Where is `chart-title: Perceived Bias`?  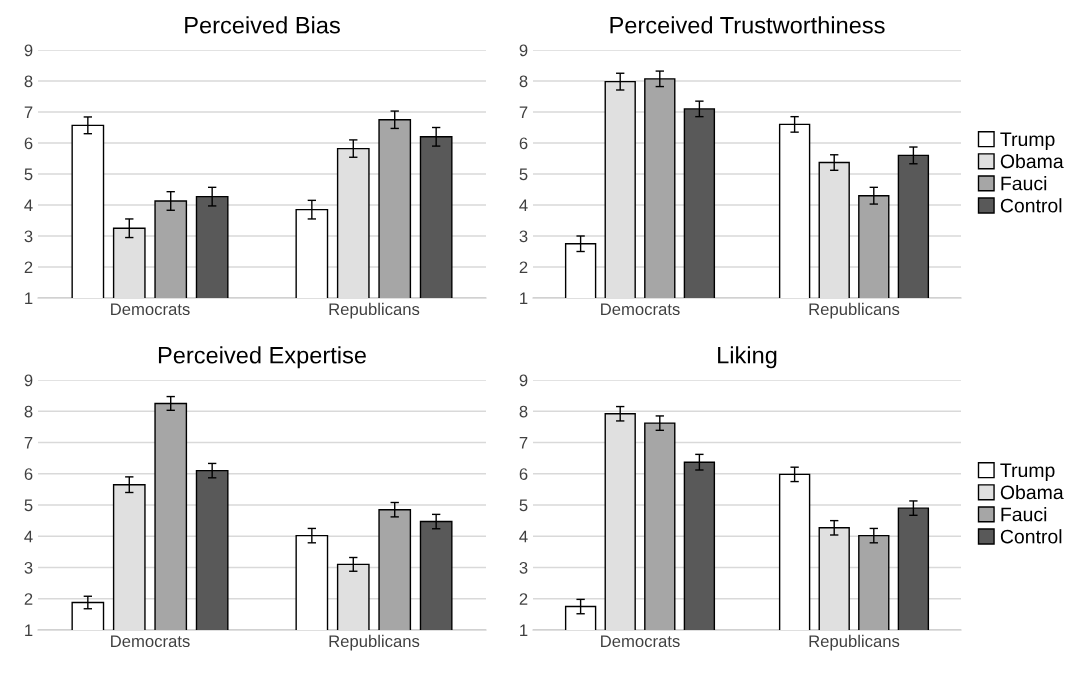 chart-title: Perceived Bias is located at coordinates (262, 25).